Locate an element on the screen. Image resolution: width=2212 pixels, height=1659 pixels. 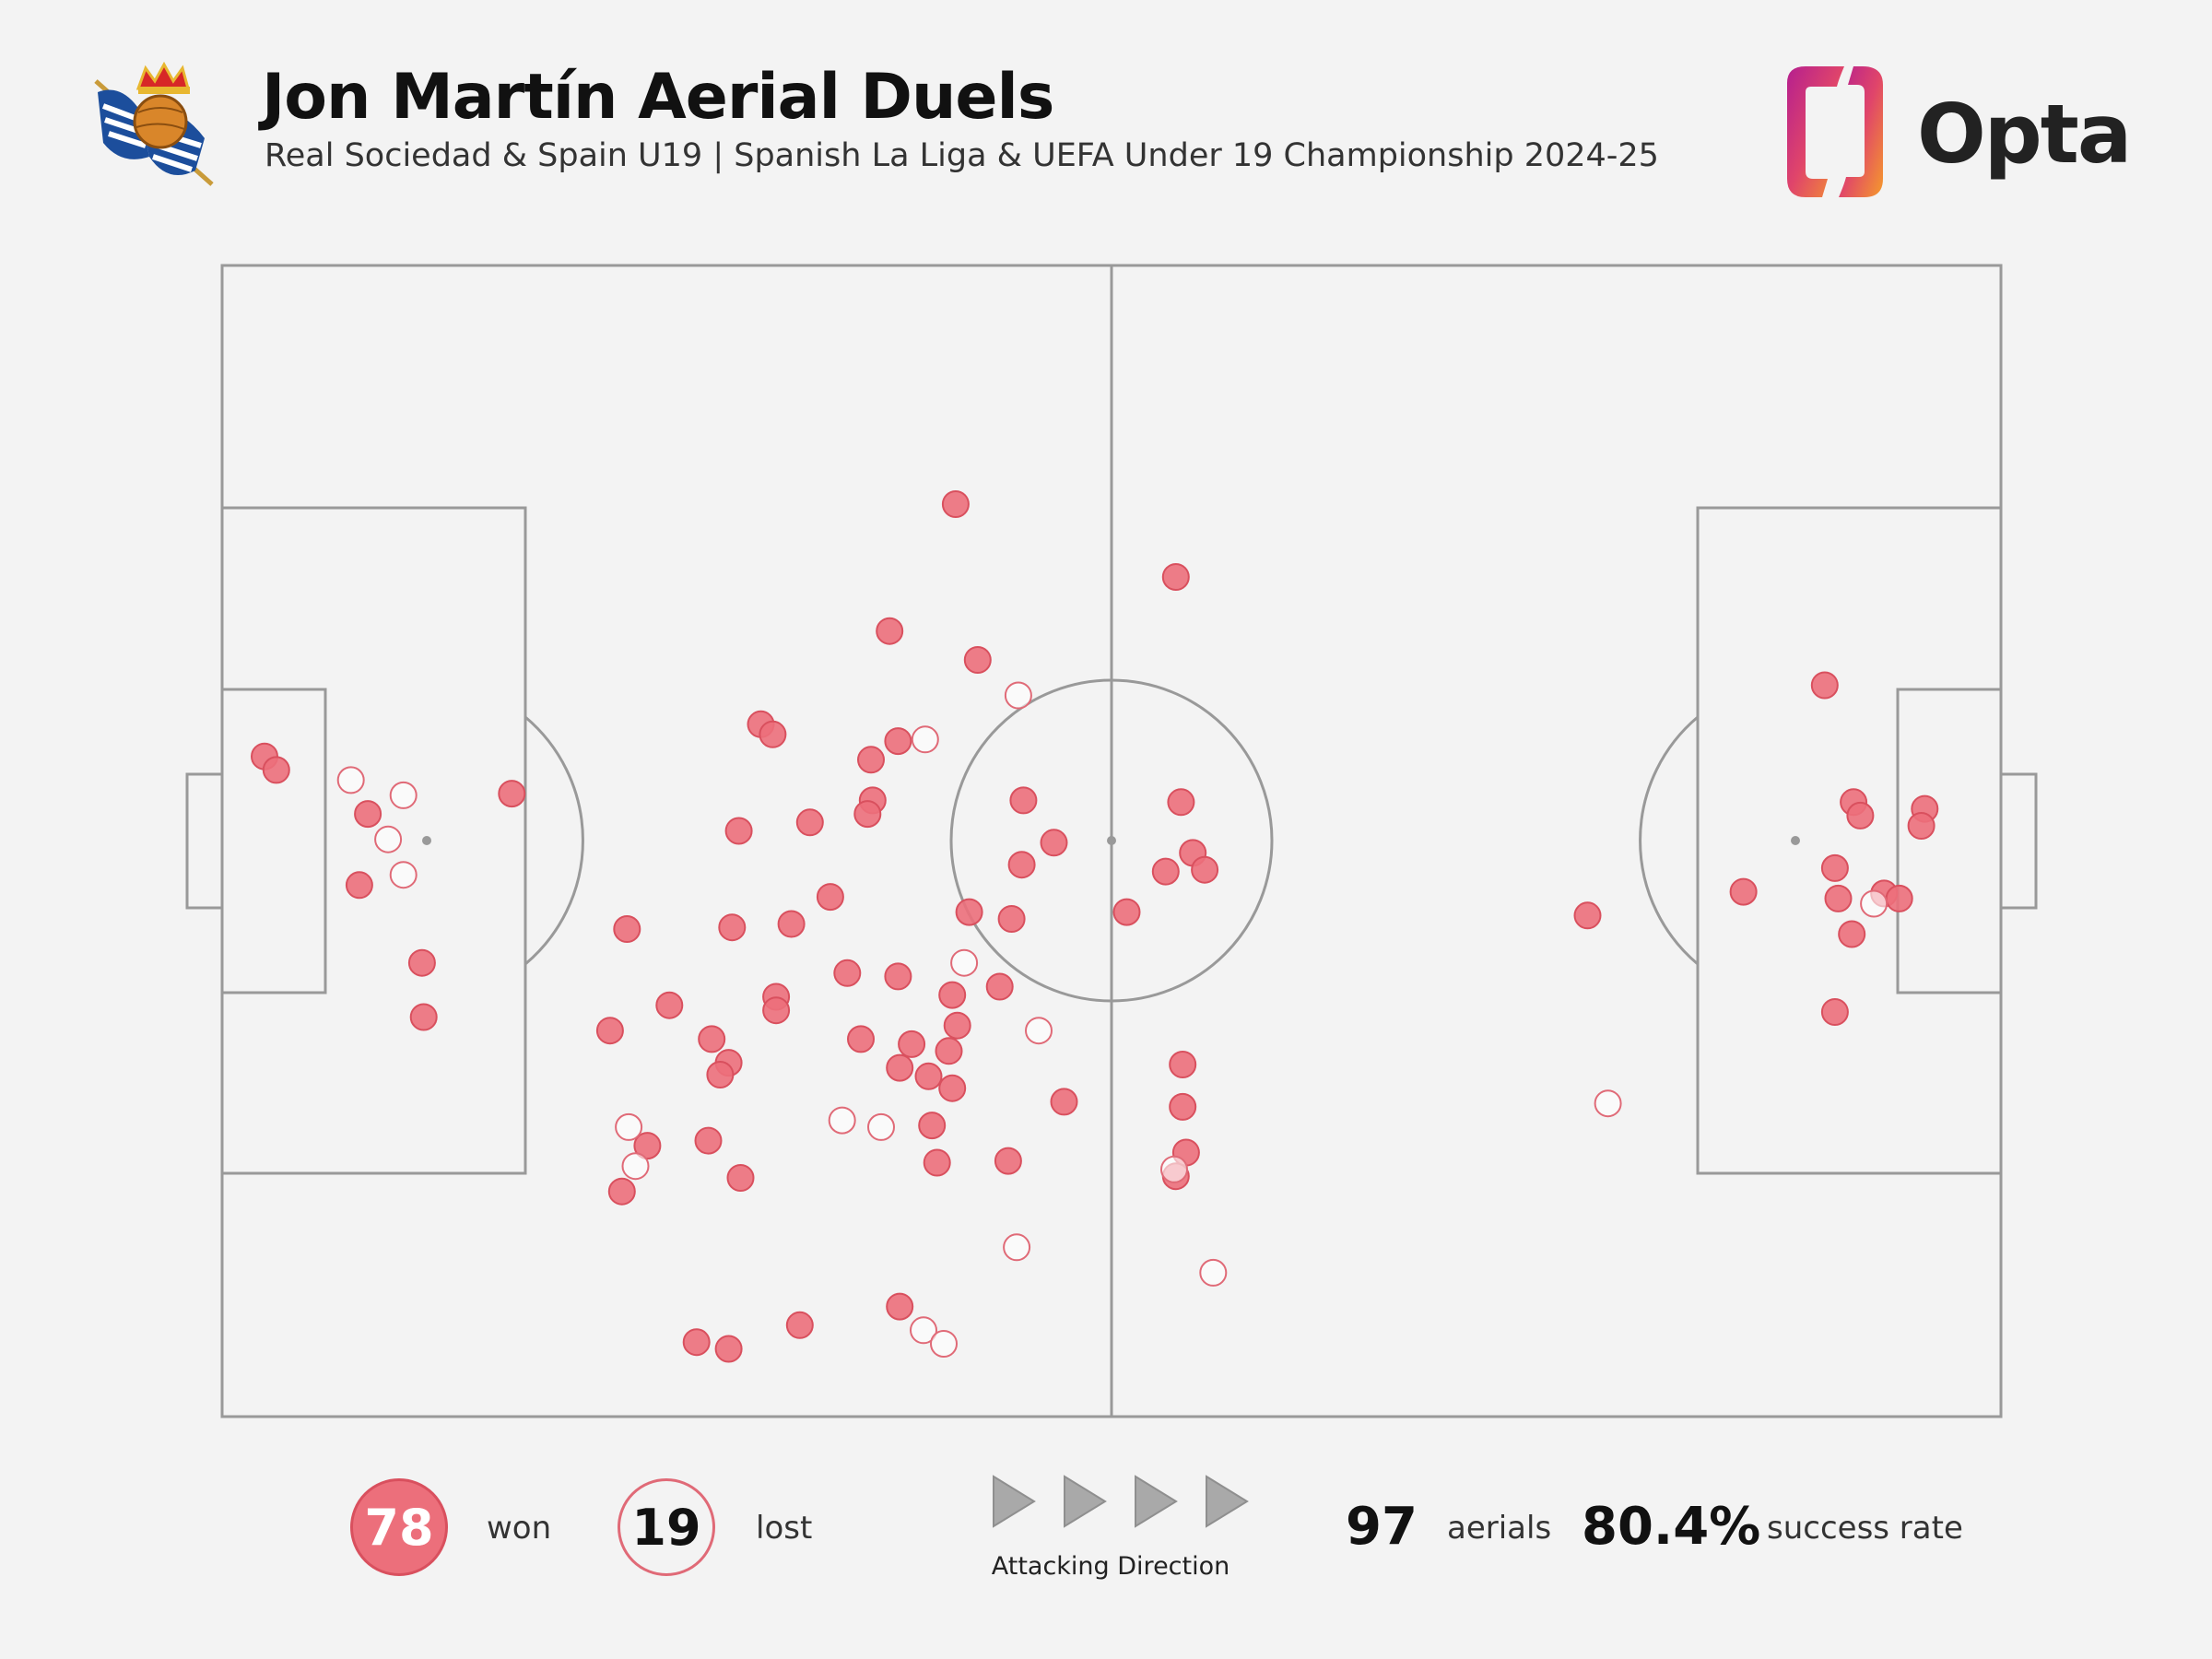
success-rate-label: success rate is located at coordinates (1865, 1528).